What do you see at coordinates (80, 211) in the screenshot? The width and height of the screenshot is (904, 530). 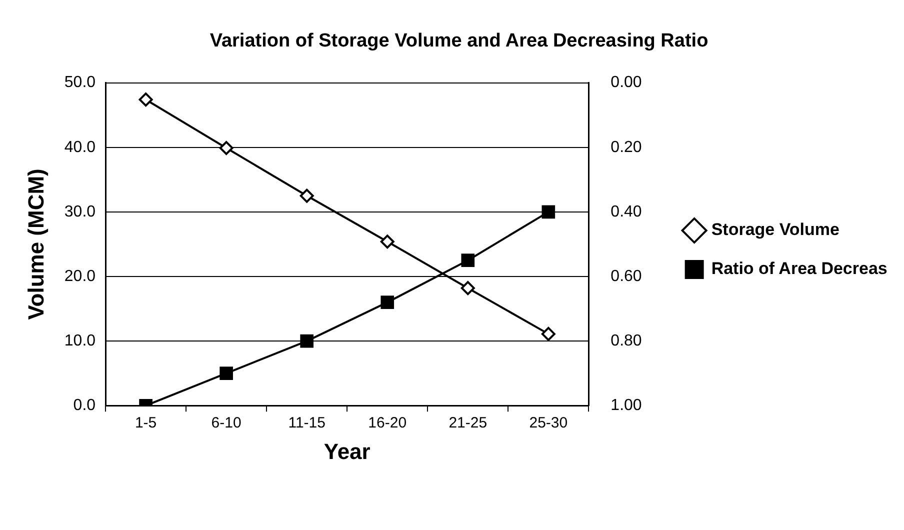 I see `y-tick-label: 30.0` at bounding box center [80, 211].